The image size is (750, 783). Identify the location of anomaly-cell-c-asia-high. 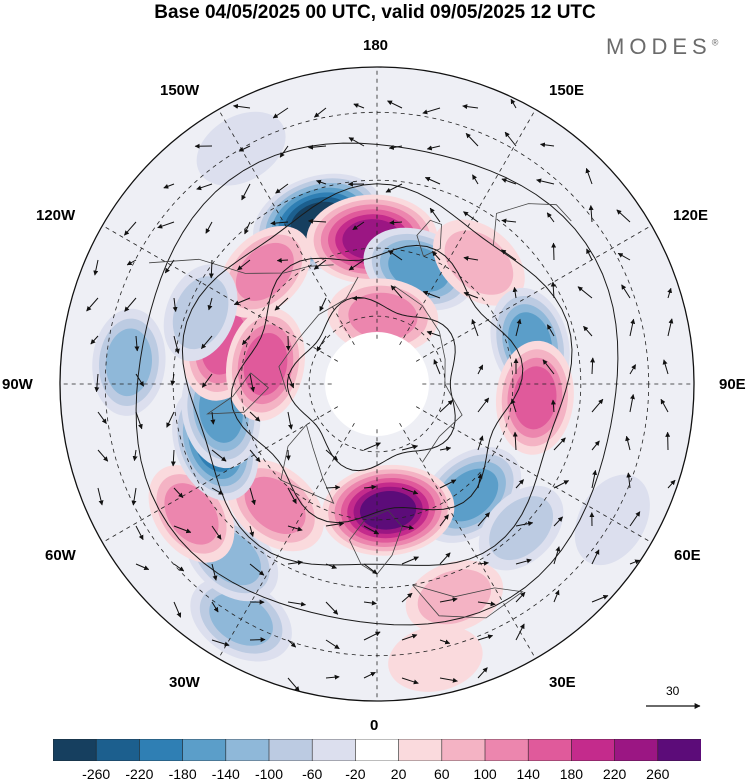
(534, 397).